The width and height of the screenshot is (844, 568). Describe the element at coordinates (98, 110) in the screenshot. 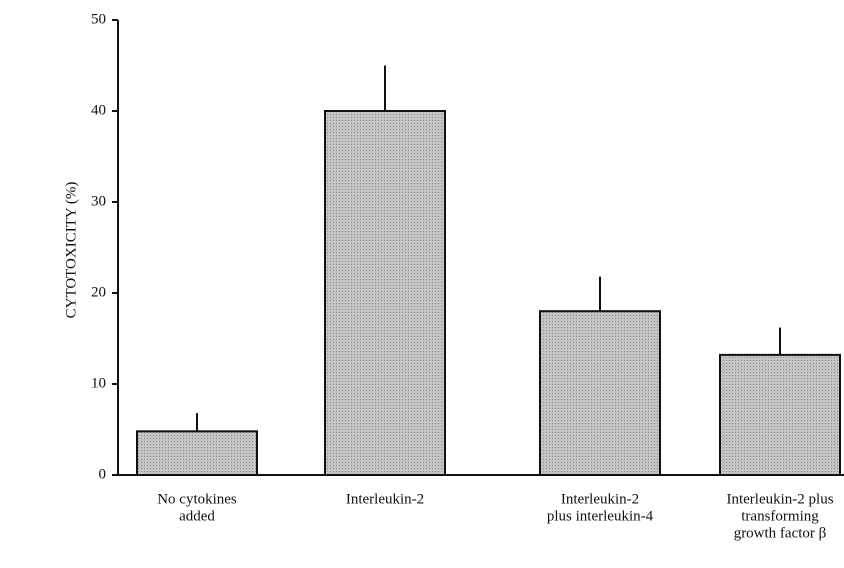

I see `y-tick-label: 40` at that location.